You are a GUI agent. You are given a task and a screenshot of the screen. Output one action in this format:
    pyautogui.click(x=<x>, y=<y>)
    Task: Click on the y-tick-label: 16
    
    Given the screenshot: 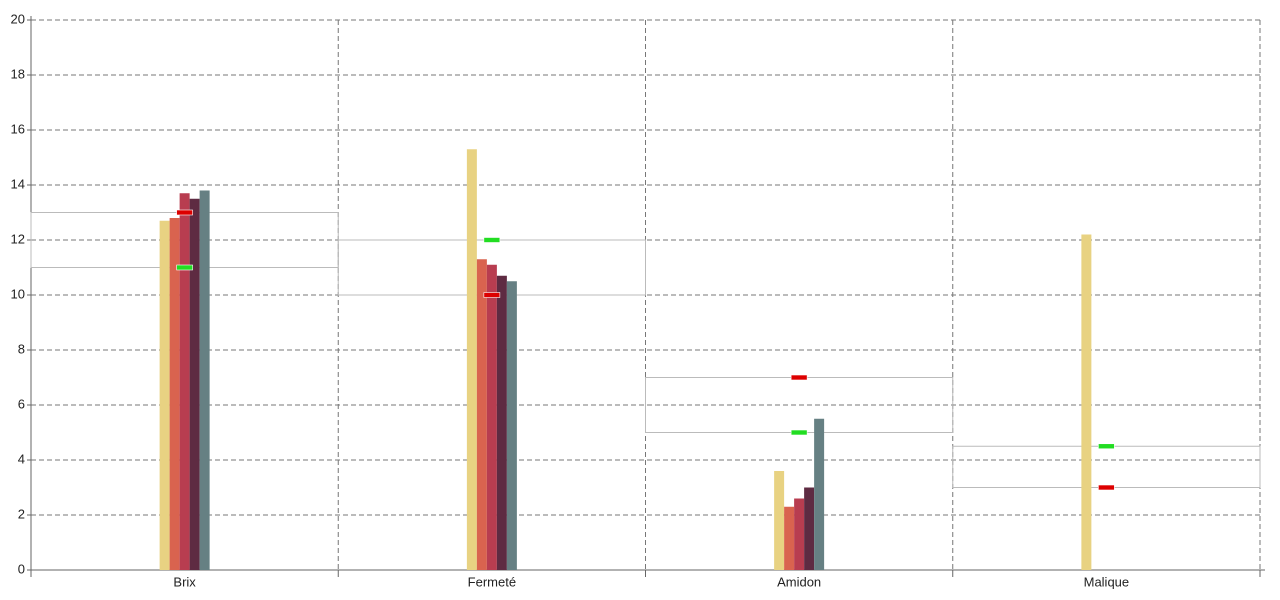 What is the action you would take?
    pyautogui.click(x=18, y=128)
    